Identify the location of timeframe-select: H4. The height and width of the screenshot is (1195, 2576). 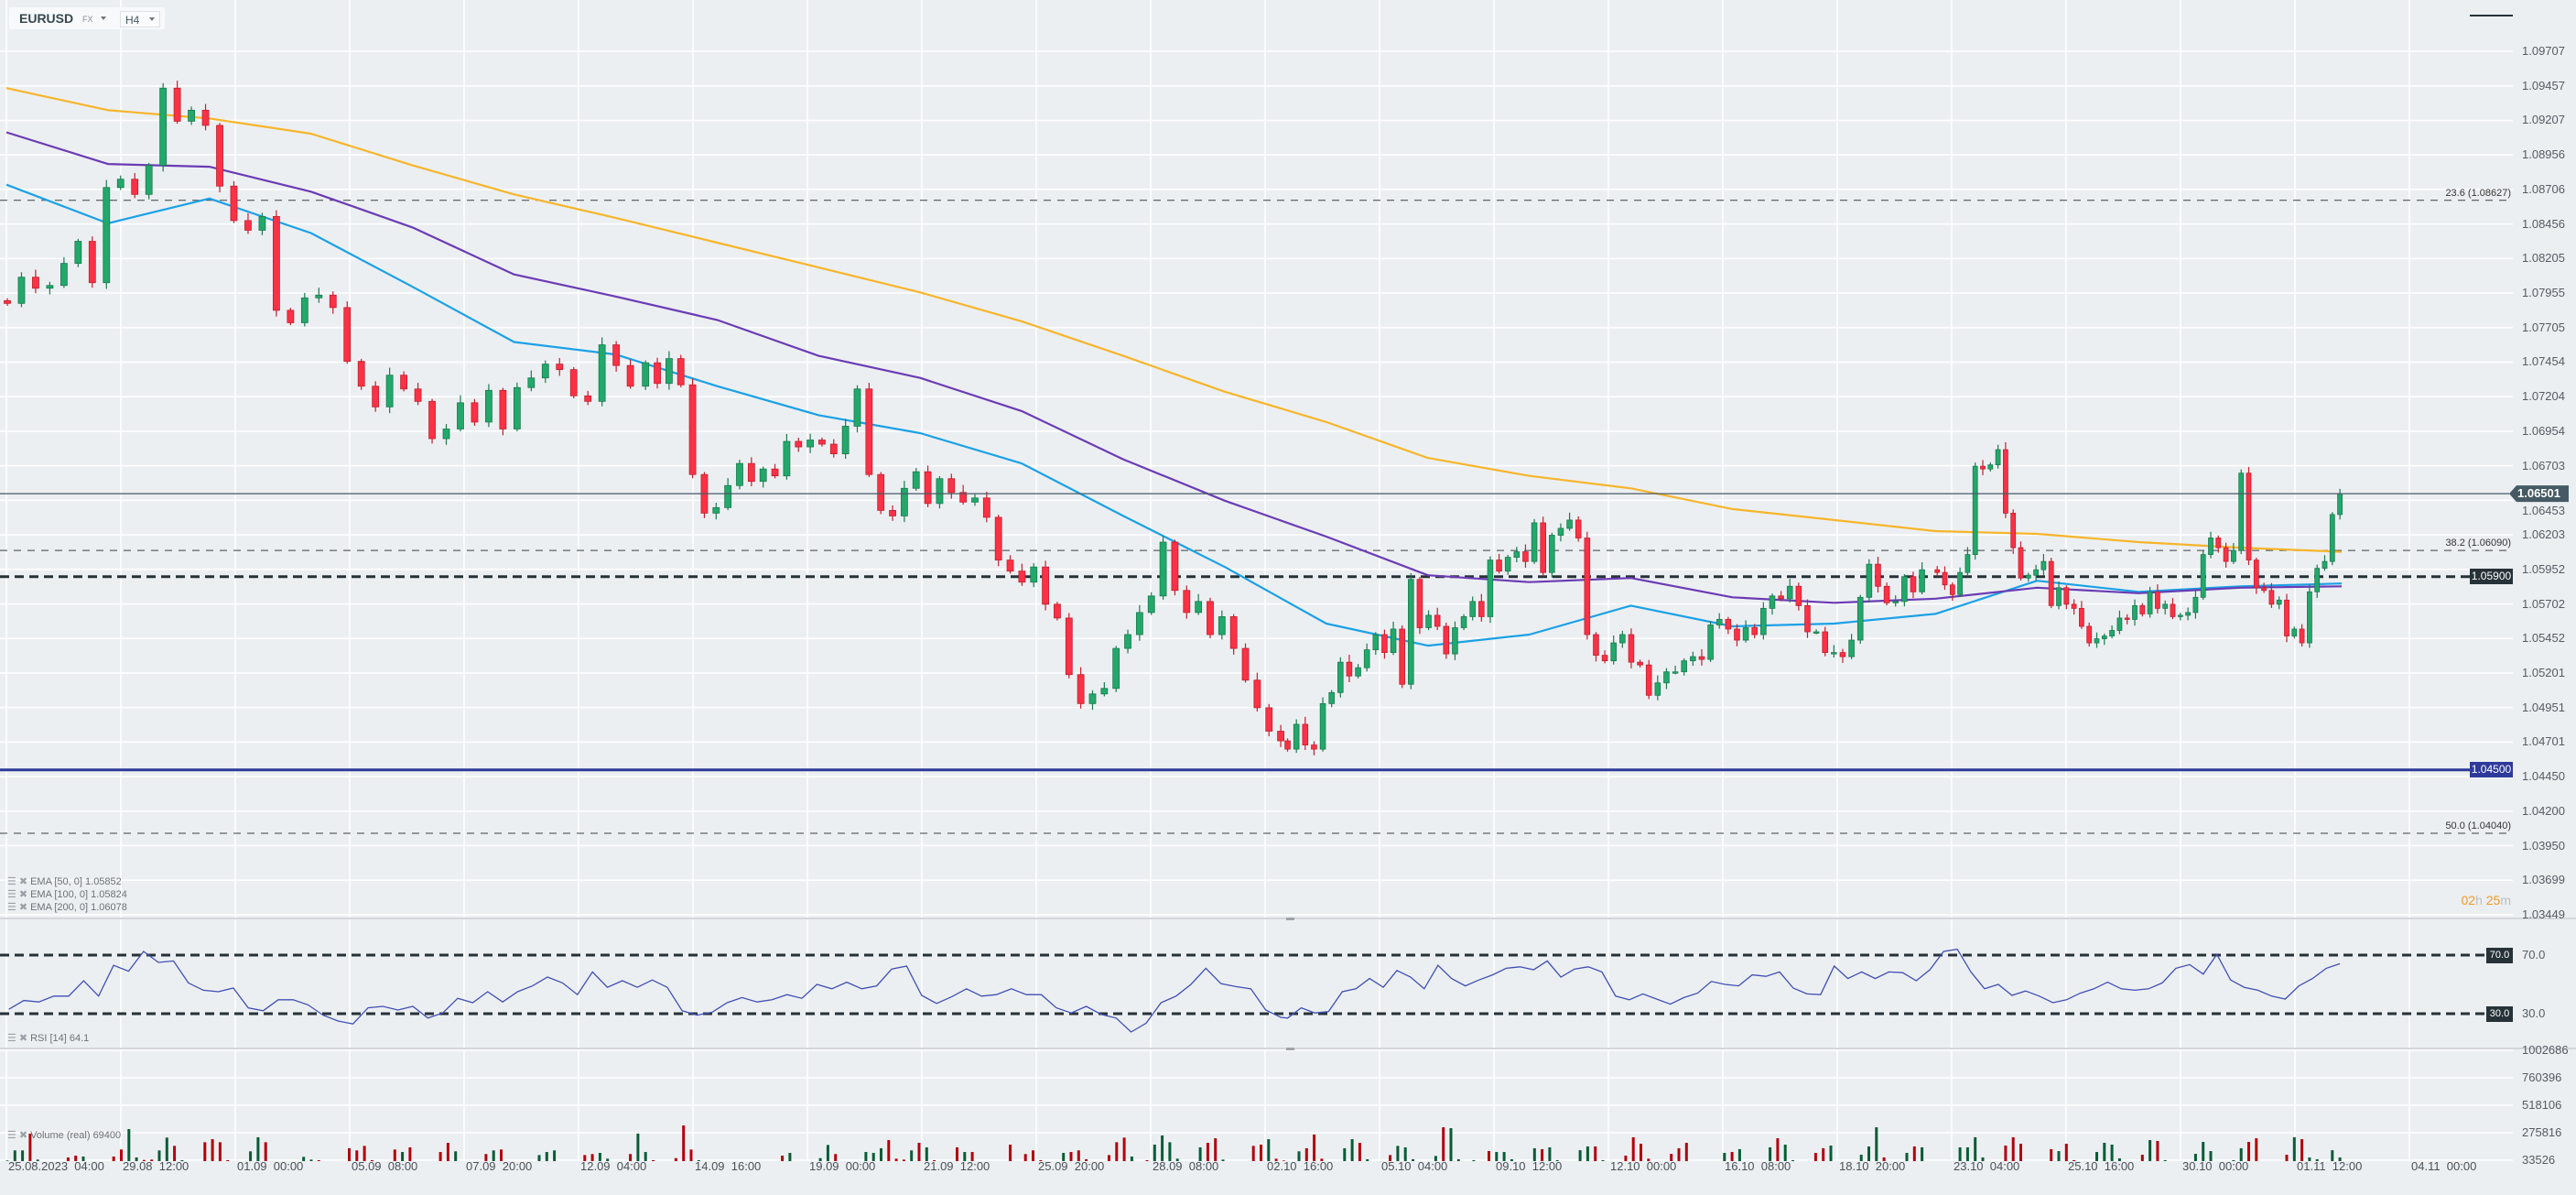
(140, 19).